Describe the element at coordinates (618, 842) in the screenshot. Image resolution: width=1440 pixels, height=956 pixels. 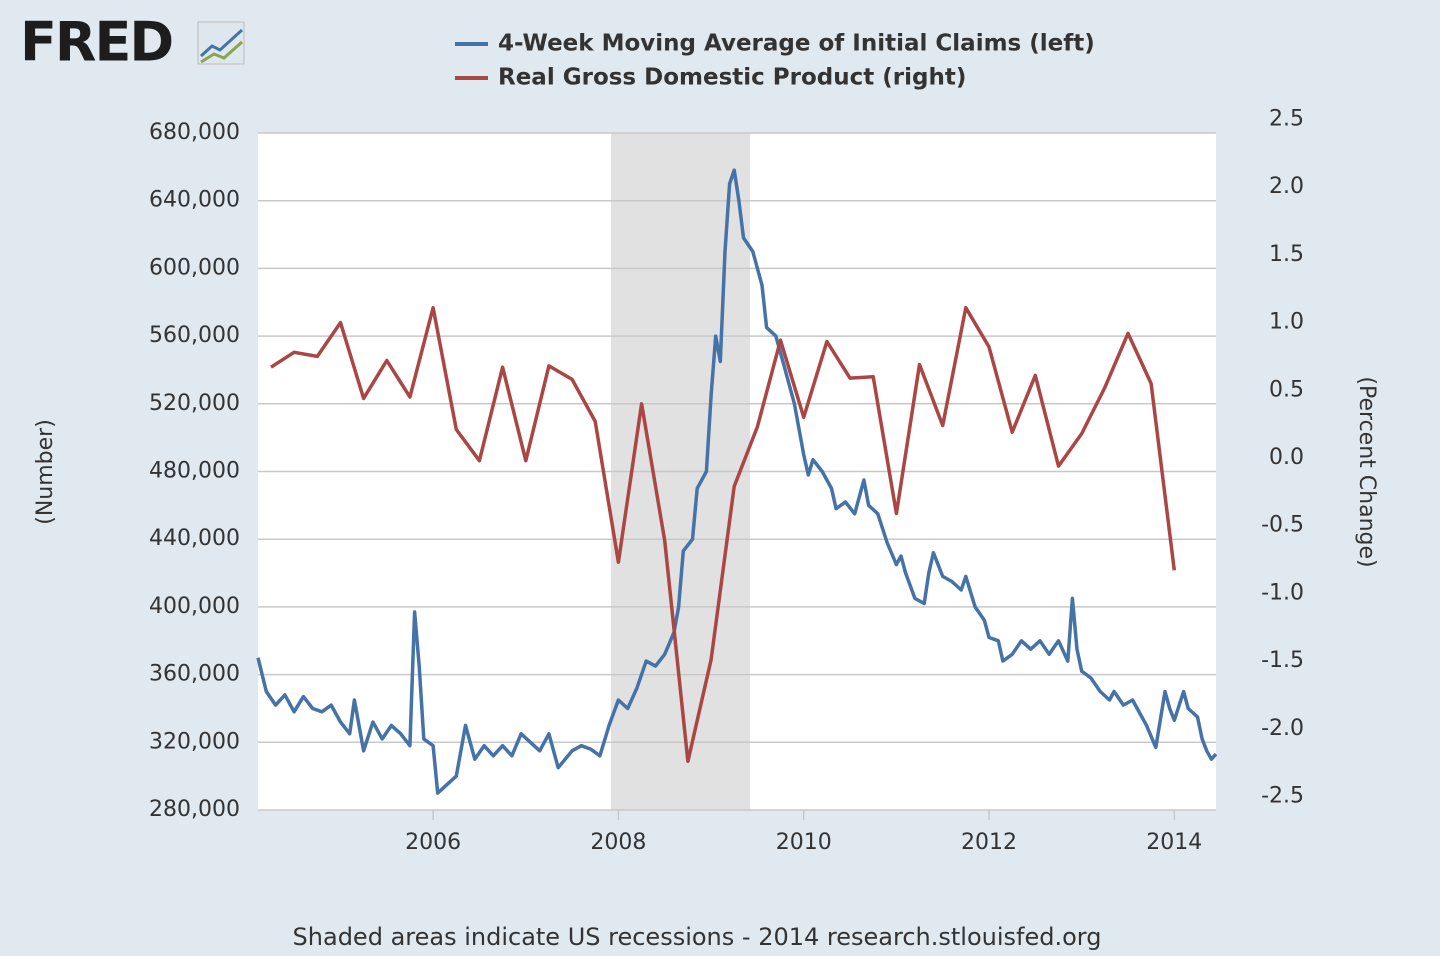
I see `x-tick-label: 2008` at that location.